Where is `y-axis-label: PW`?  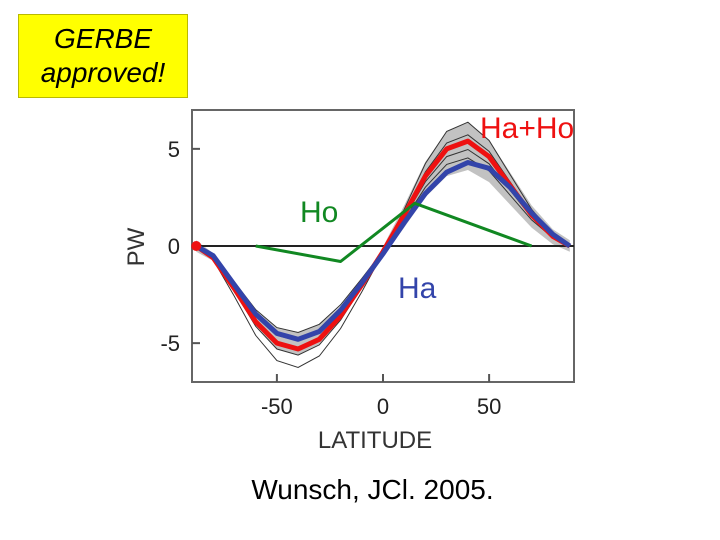
y-axis-label: PW is located at coordinates (136, 246).